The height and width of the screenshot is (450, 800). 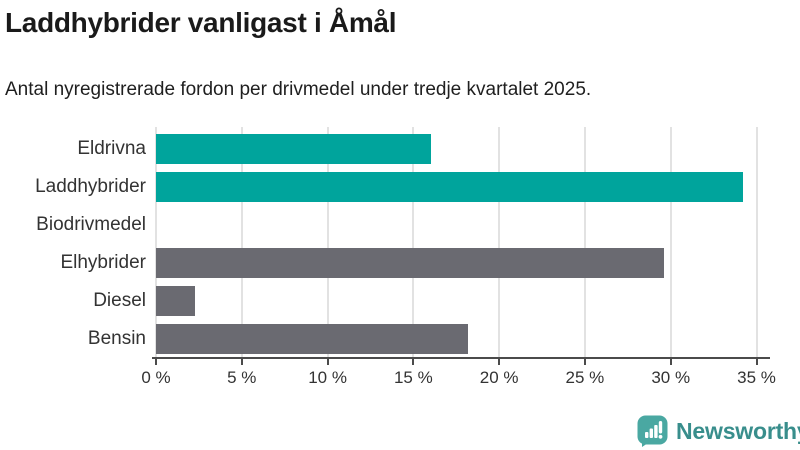 What do you see at coordinates (461, 358) in the screenshot?
I see `x-axis-line` at bounding box center [461, 358].